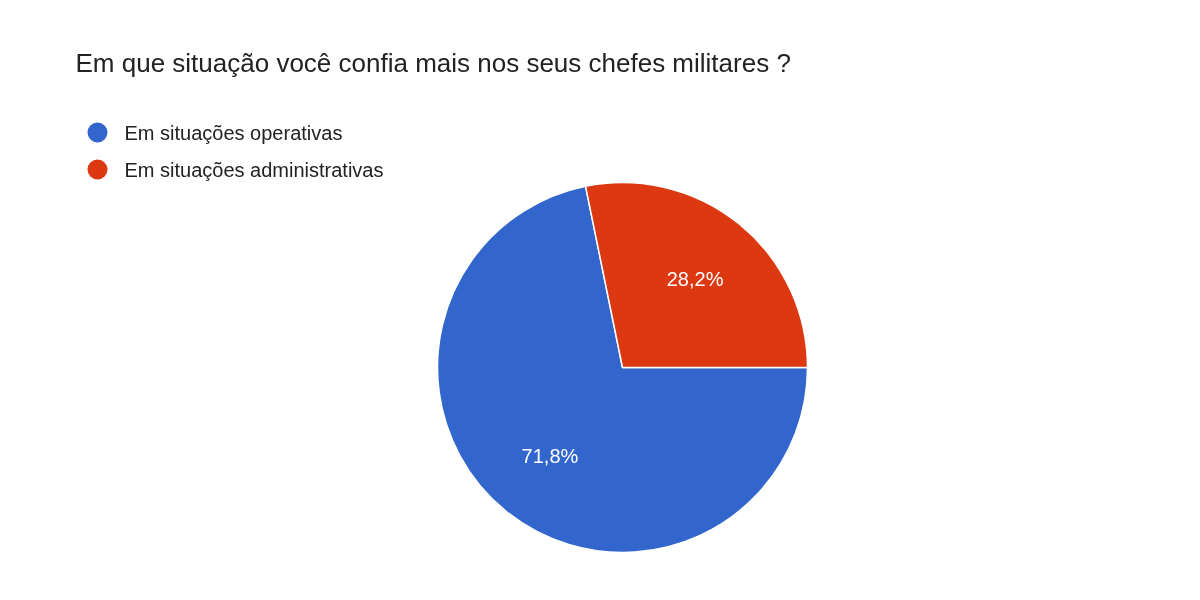 Image resolution: width=1200 pixels, height=600 pixels. I want to click on legend-label: Em situações administrativas, so click(254, 169).